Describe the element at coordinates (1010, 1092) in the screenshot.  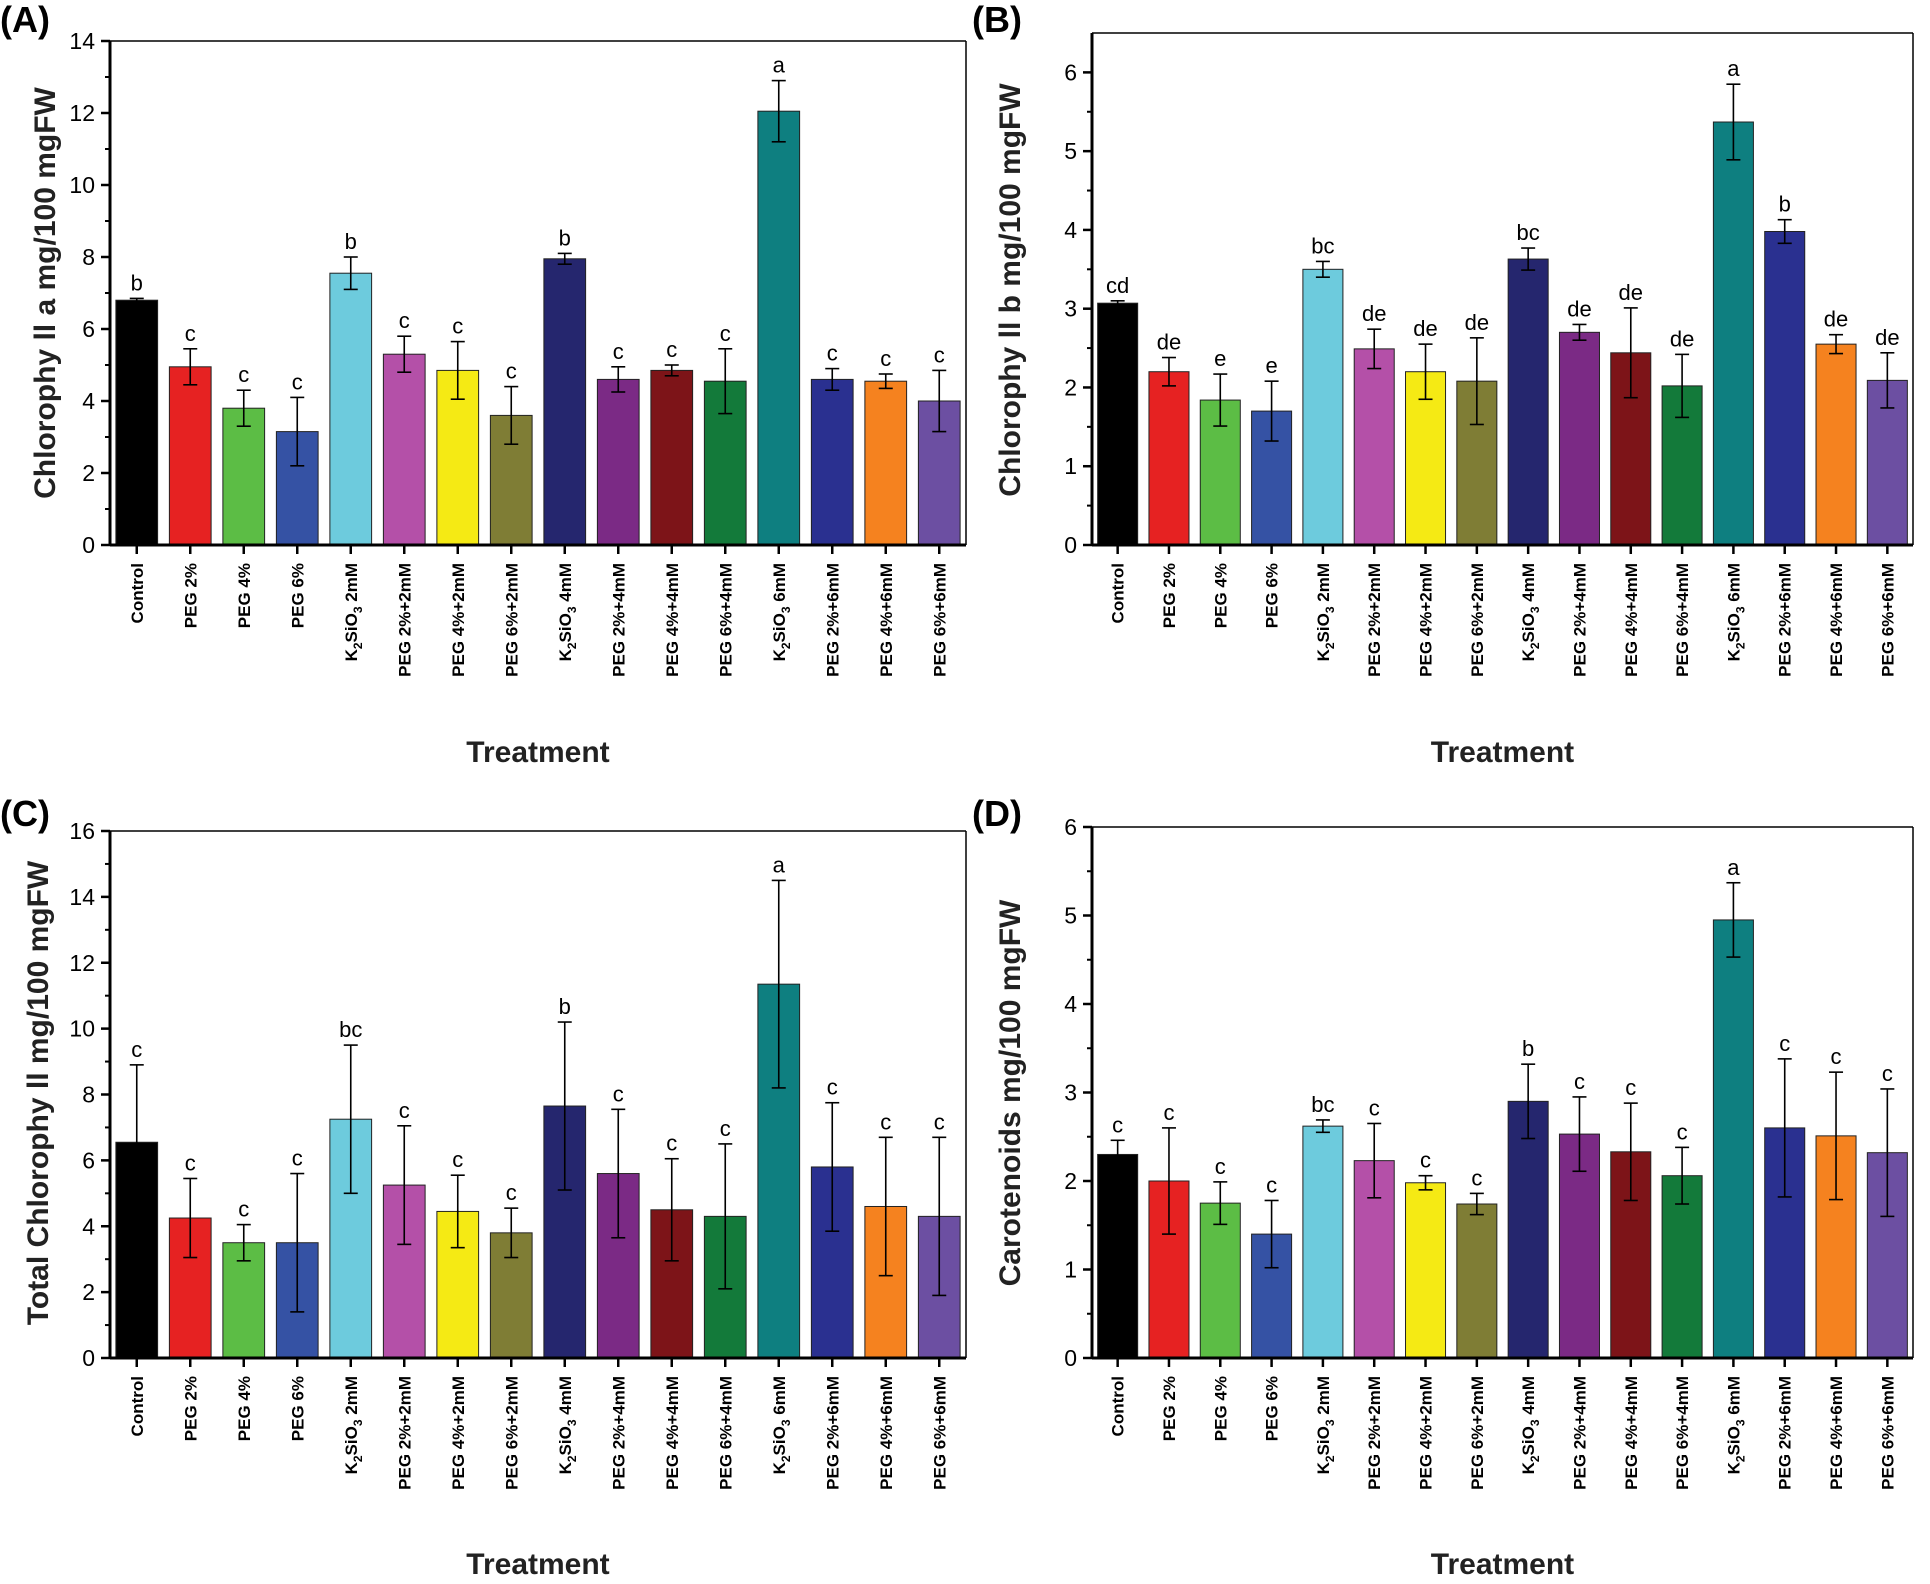
I see `y-axis-title: Carotenoids mg/100 mgFW` at that location.